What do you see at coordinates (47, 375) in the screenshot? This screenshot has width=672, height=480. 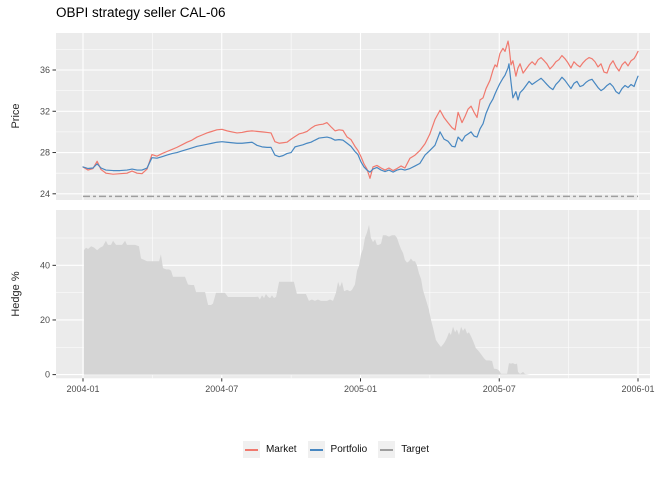 I see `y-tick-label: 0` at bounding box center [47, 375].